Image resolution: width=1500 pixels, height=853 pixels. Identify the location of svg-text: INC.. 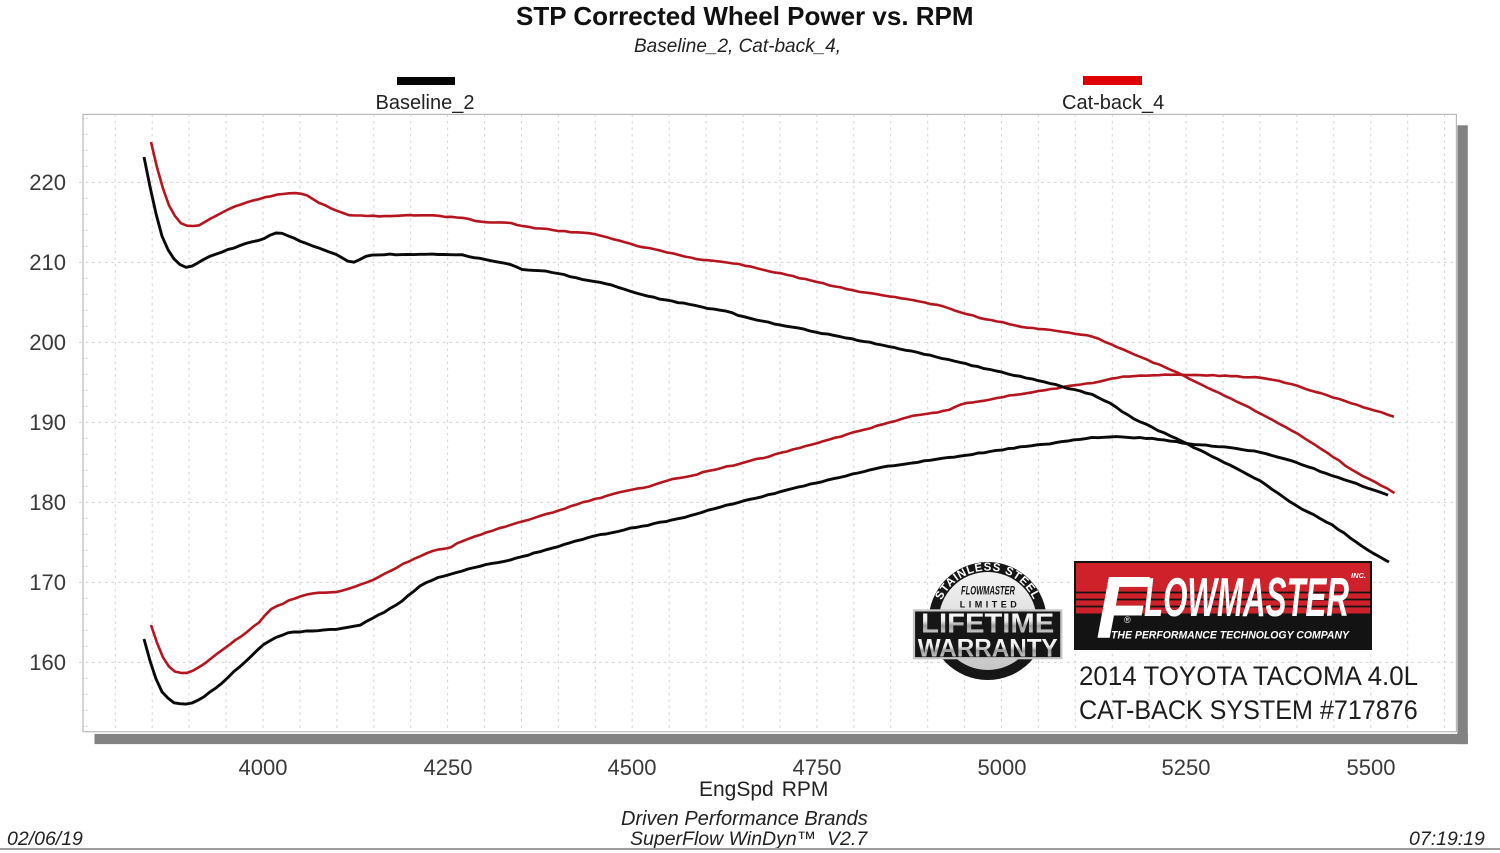
(1358, 575).